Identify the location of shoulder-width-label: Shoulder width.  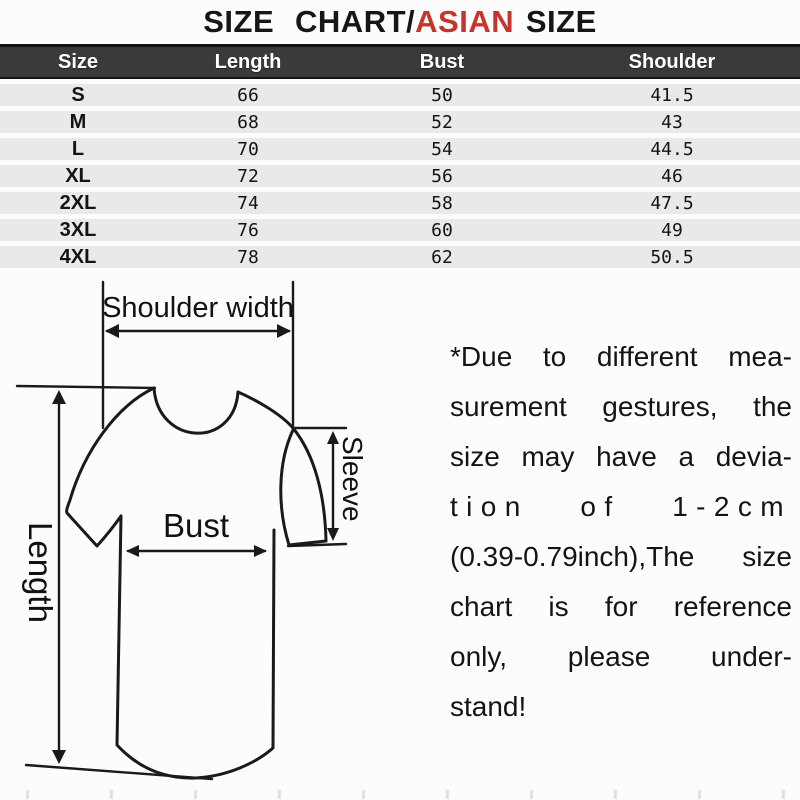
(198, 308).